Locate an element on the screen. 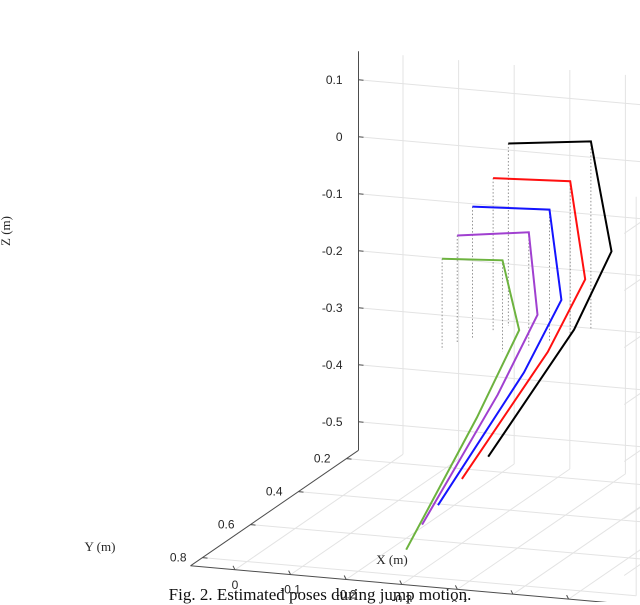  z-tick-label: -0.4 is located at coordinates (332, 365).